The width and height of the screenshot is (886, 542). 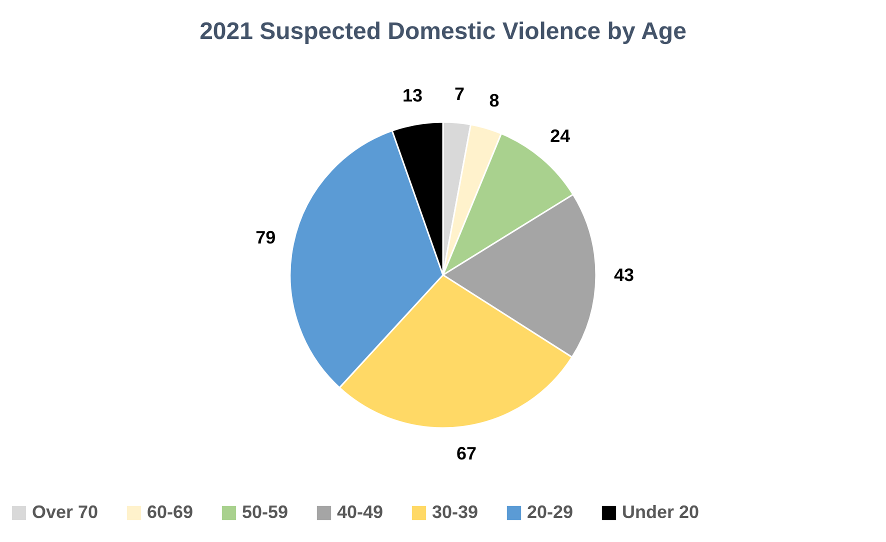 I want to click on legend-label: 40-49, so click(x=360, y=512).